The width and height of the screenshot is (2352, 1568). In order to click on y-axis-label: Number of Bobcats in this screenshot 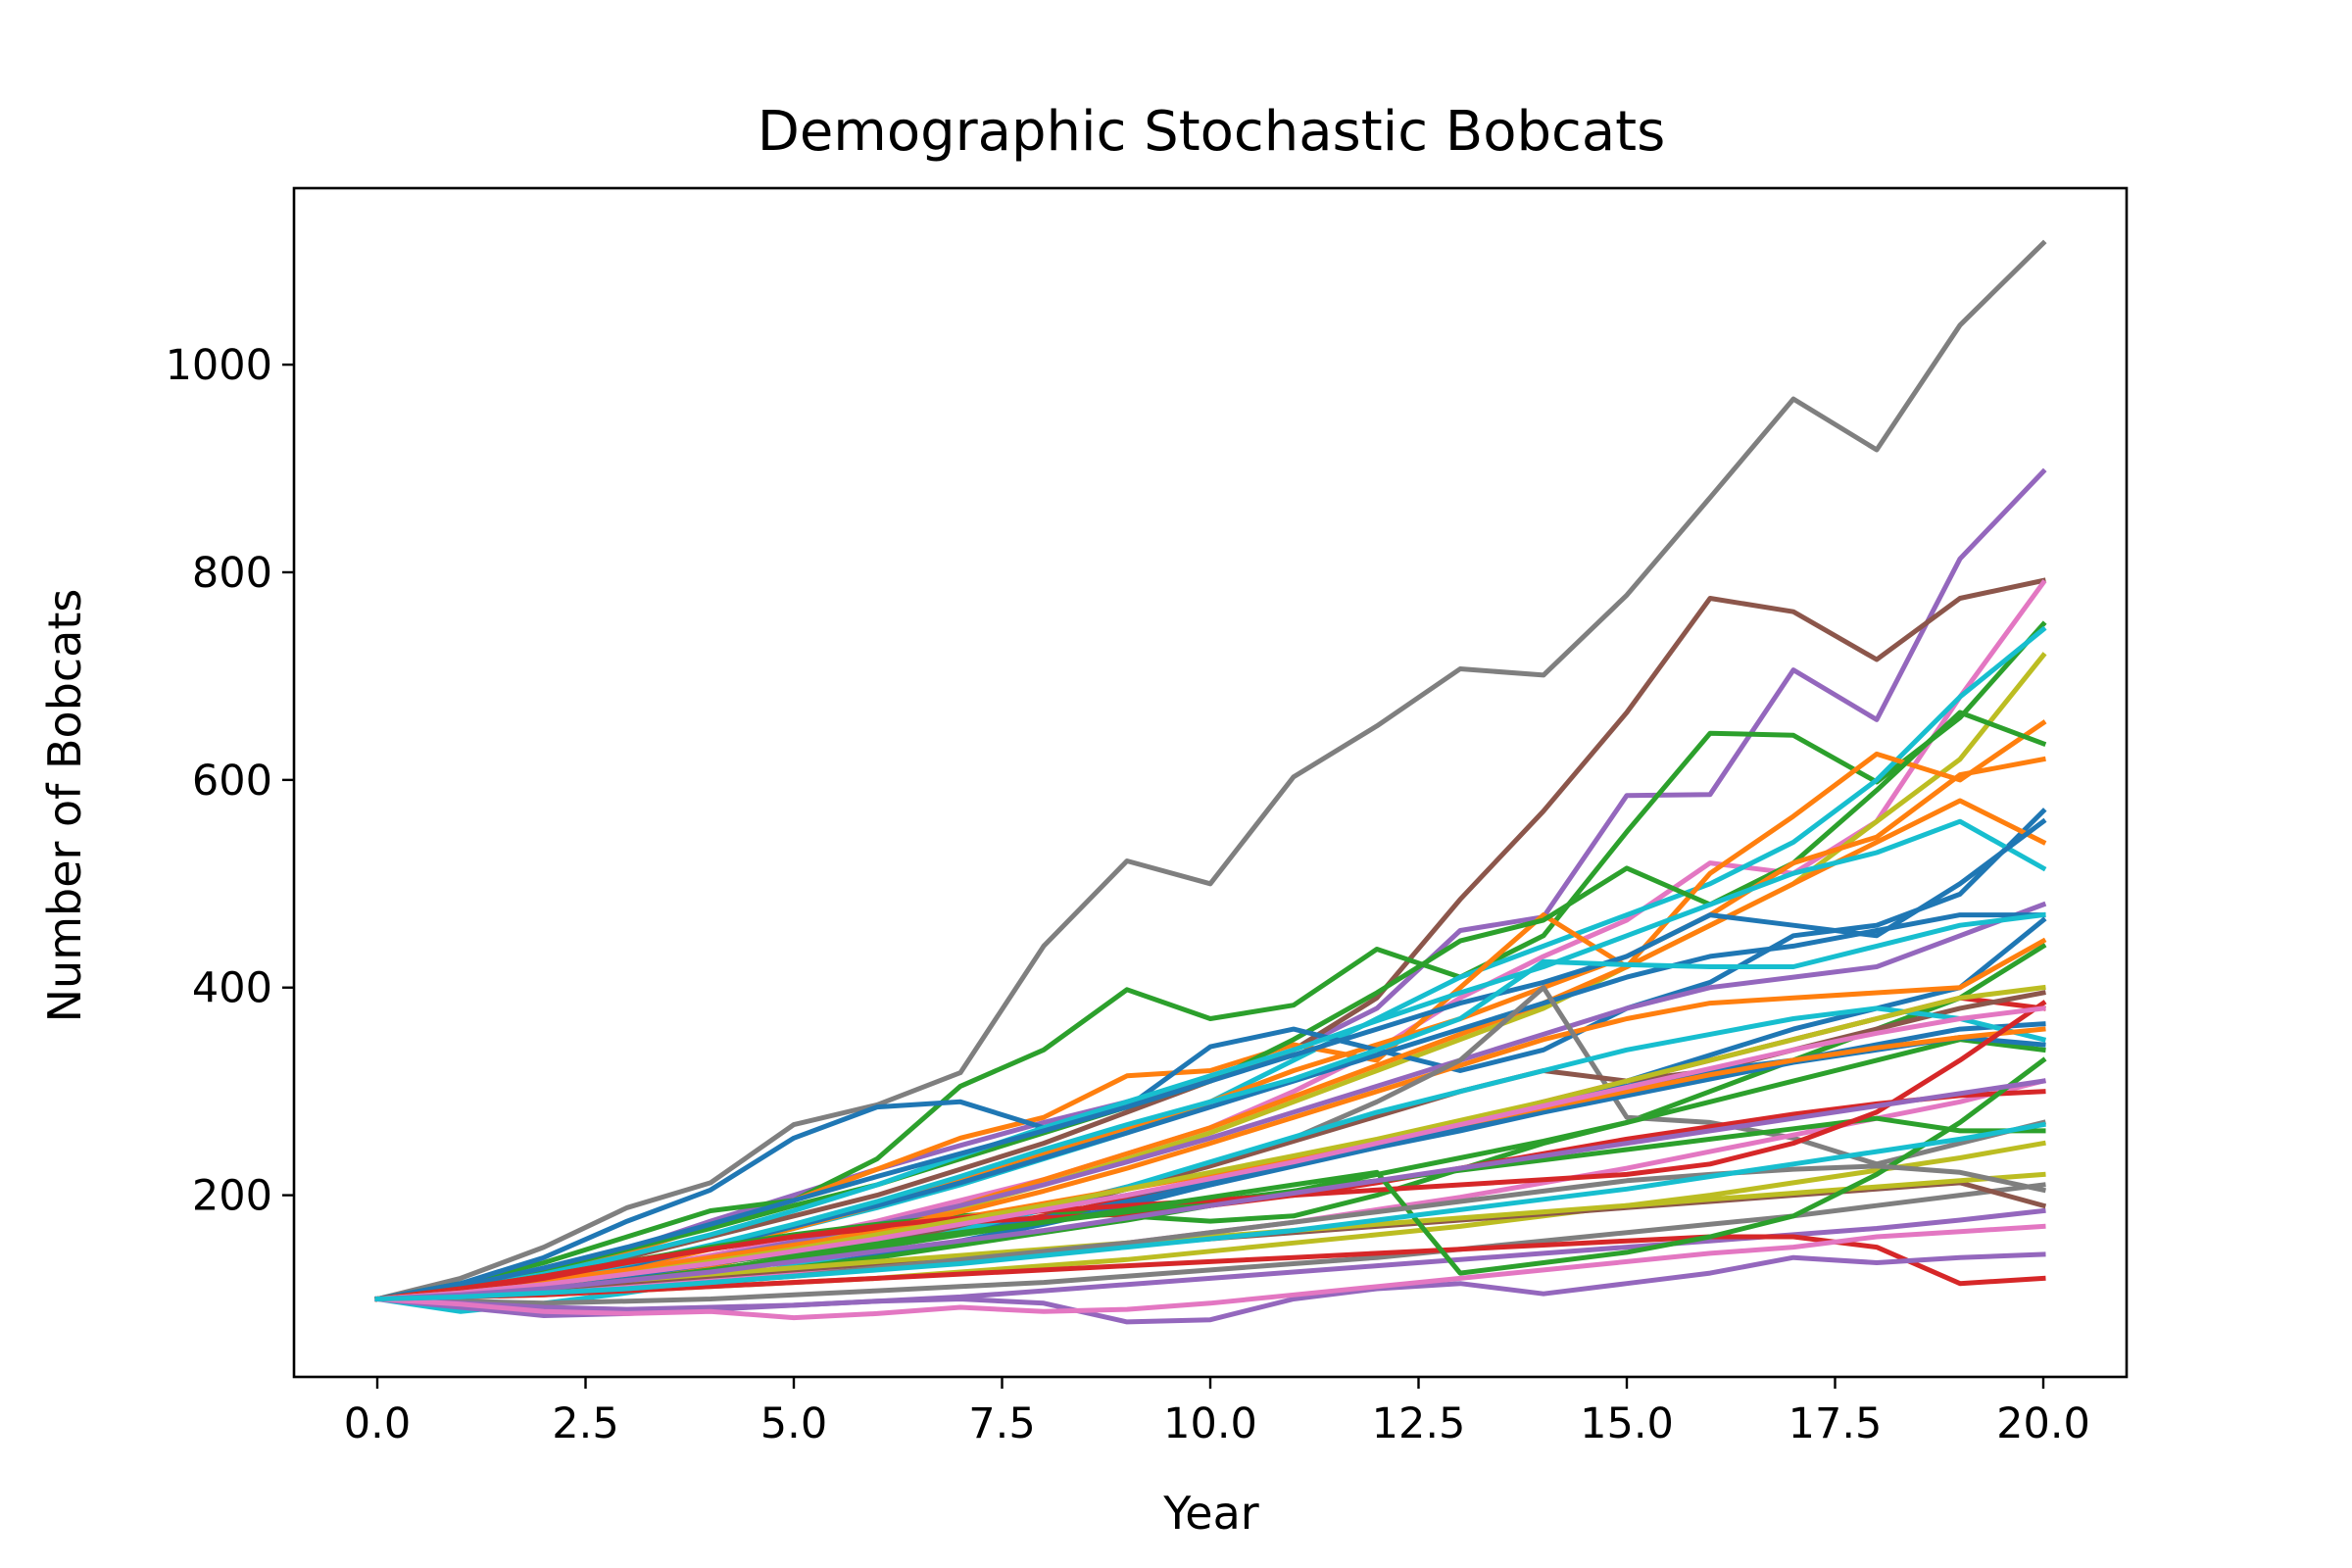, I will do `click(64, 806)`.